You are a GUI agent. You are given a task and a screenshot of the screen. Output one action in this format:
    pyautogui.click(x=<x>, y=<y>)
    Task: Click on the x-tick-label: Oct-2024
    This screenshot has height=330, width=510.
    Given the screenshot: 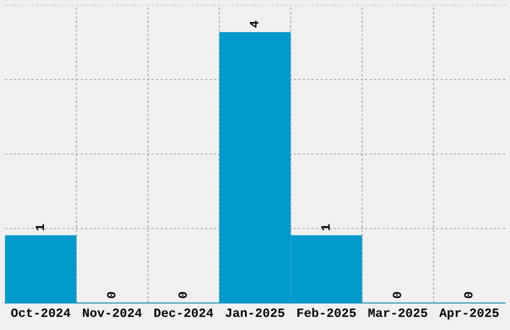 What is the action you would take?
    pyautogui.click(x=40, y=313)
    